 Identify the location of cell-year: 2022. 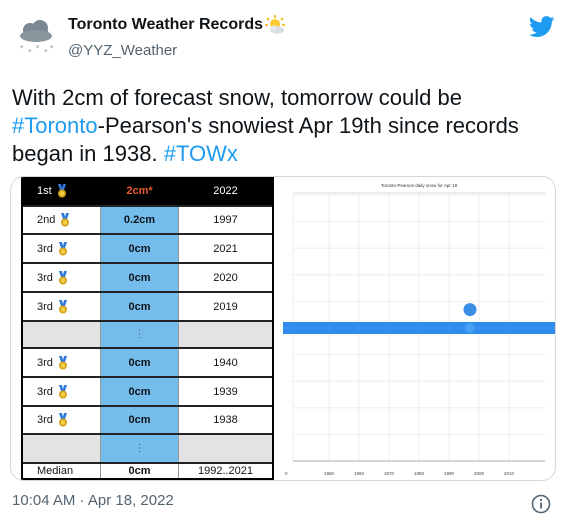
(225, 191).